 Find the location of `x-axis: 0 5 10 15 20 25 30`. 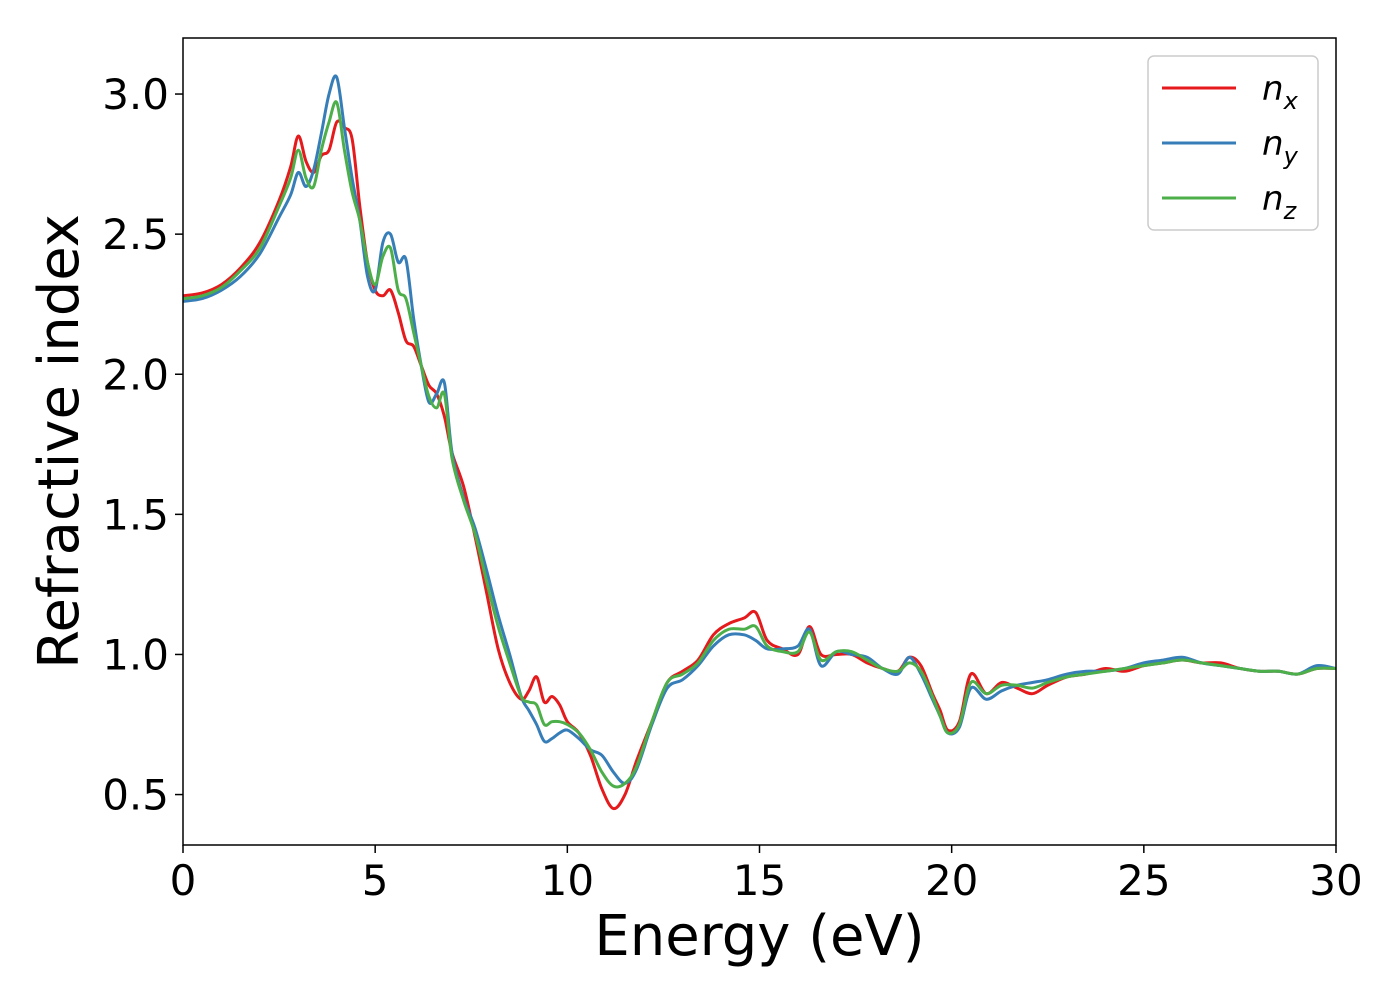

x-axis: 0 5 10 15 20 25 30 is located at coordinates (766, 875).